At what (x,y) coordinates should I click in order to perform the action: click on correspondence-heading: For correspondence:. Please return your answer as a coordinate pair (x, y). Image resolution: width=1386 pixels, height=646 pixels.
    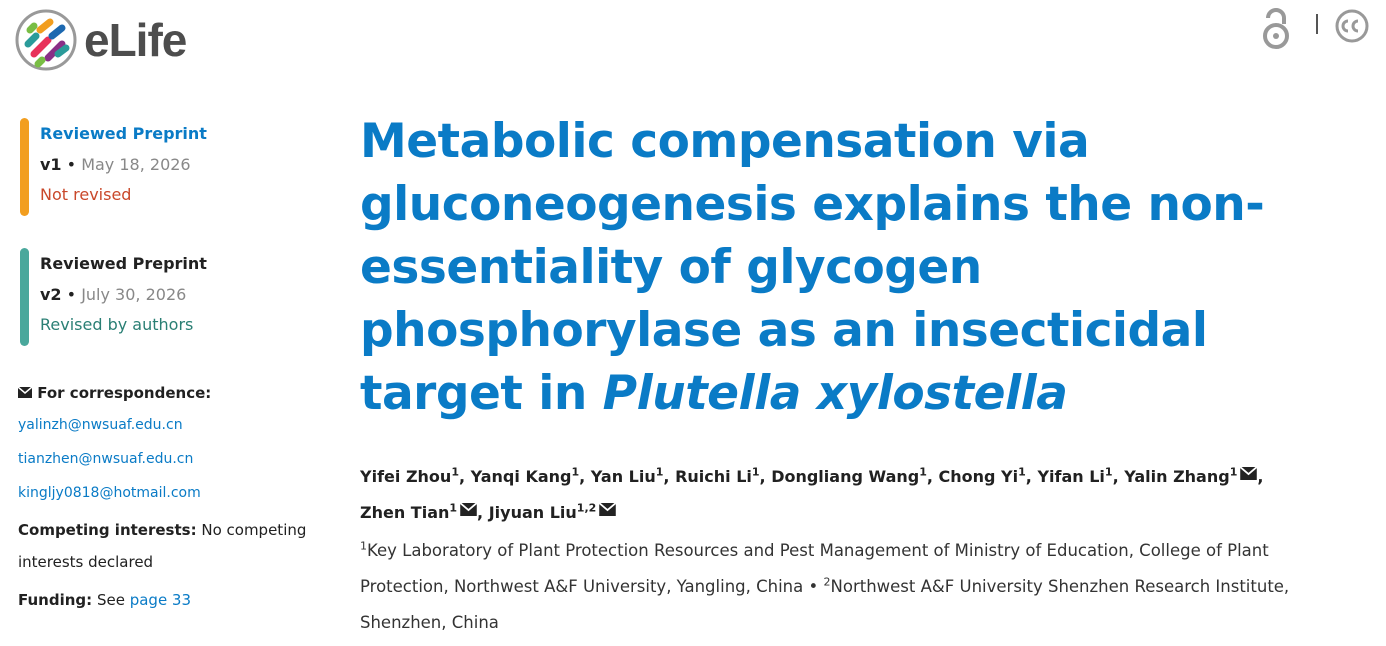
    Looking at the image, I should click on (167, 393).